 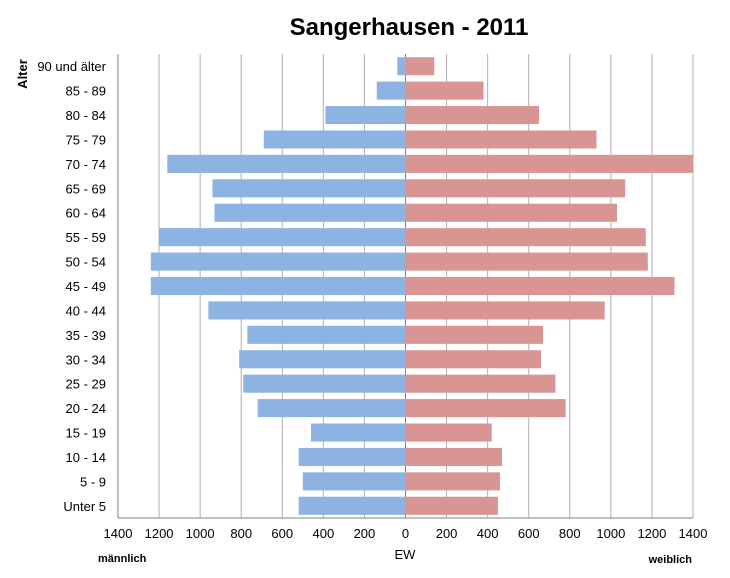 What do you see at coordinates (86, 213) in the screenshot?
I see `y-tick-label: 60 - 64` at bounding box center [86, 213].